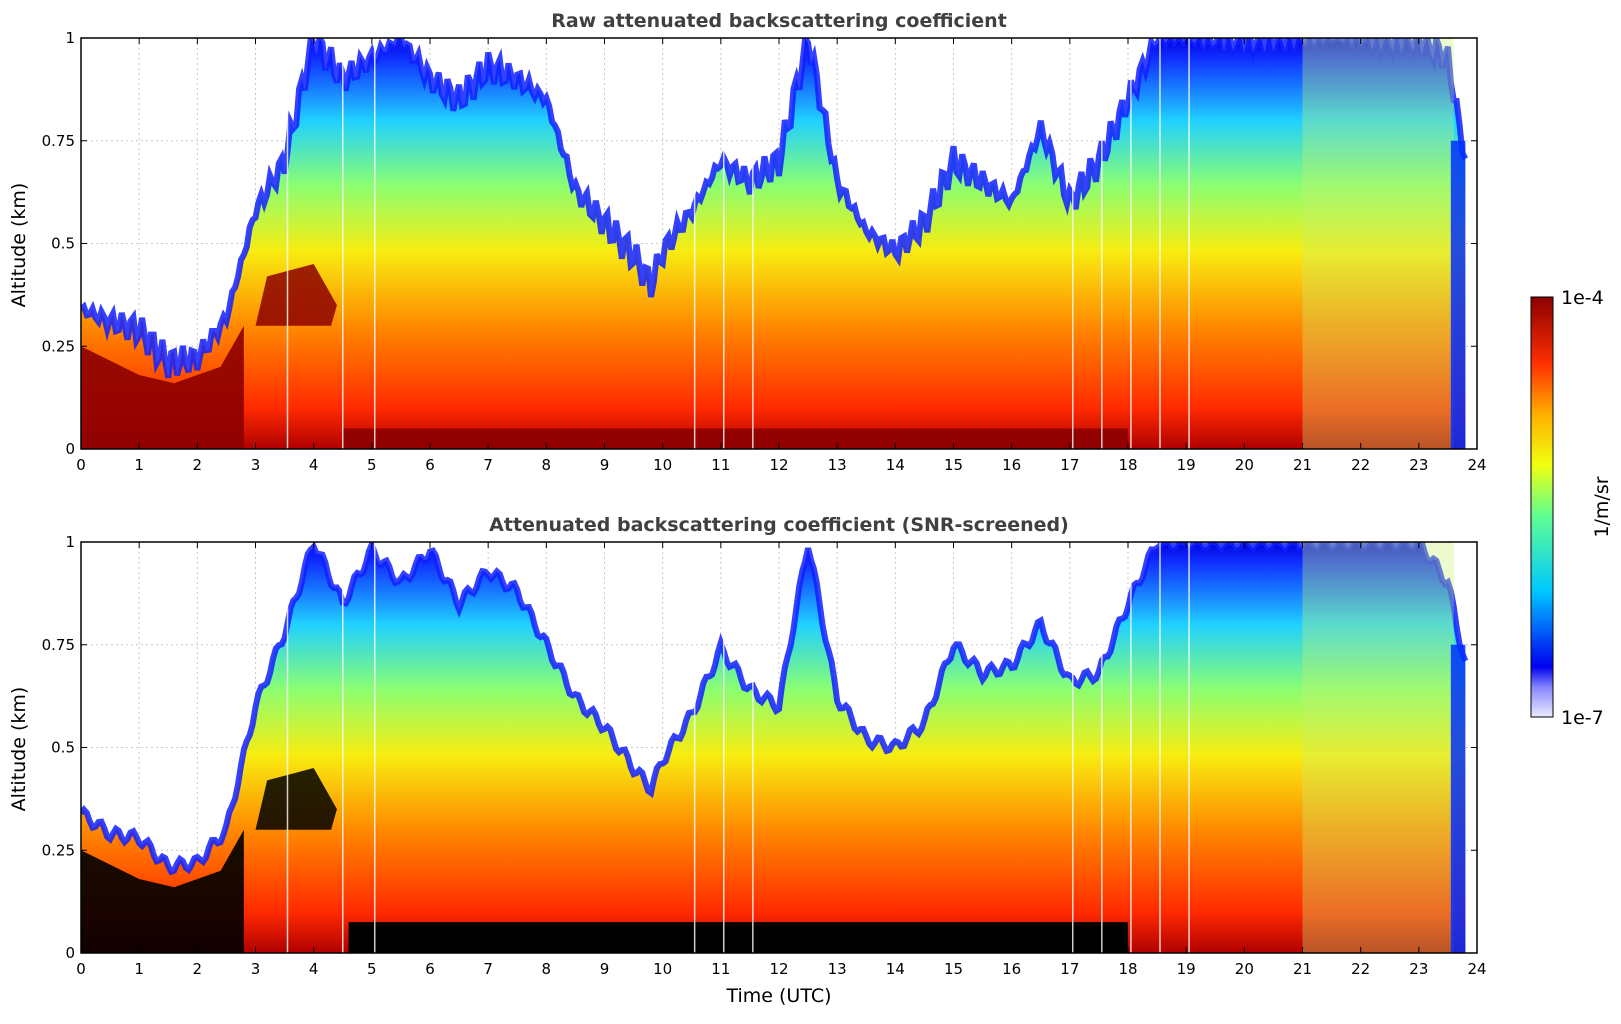 The height and width of the screenshot is (1024, 1621). I want to click on panel-snr-xlabel: Time (UTC), so click(778, 996).